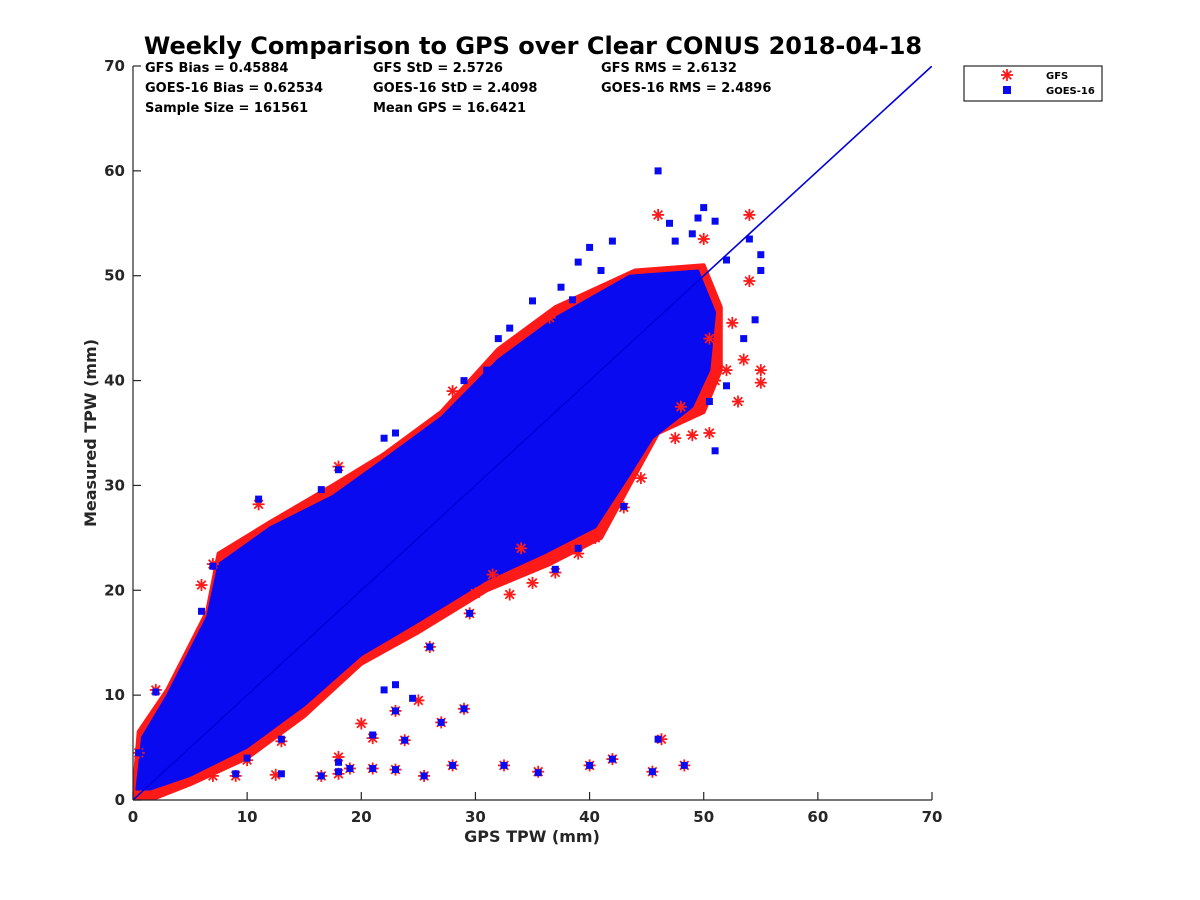 This screenshot has height=900, width=1200. I want to click on legend: GFS GOES-16, so click(1033, 83).